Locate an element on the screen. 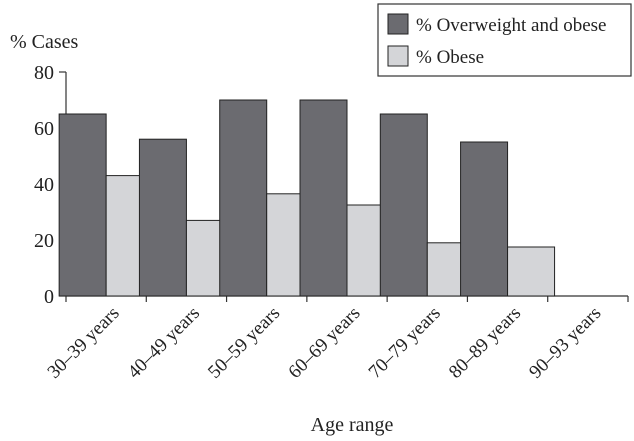 This screenshot has width=634, height=441. x-tick-label: 70–79 years is located at coordinates (405, 343).